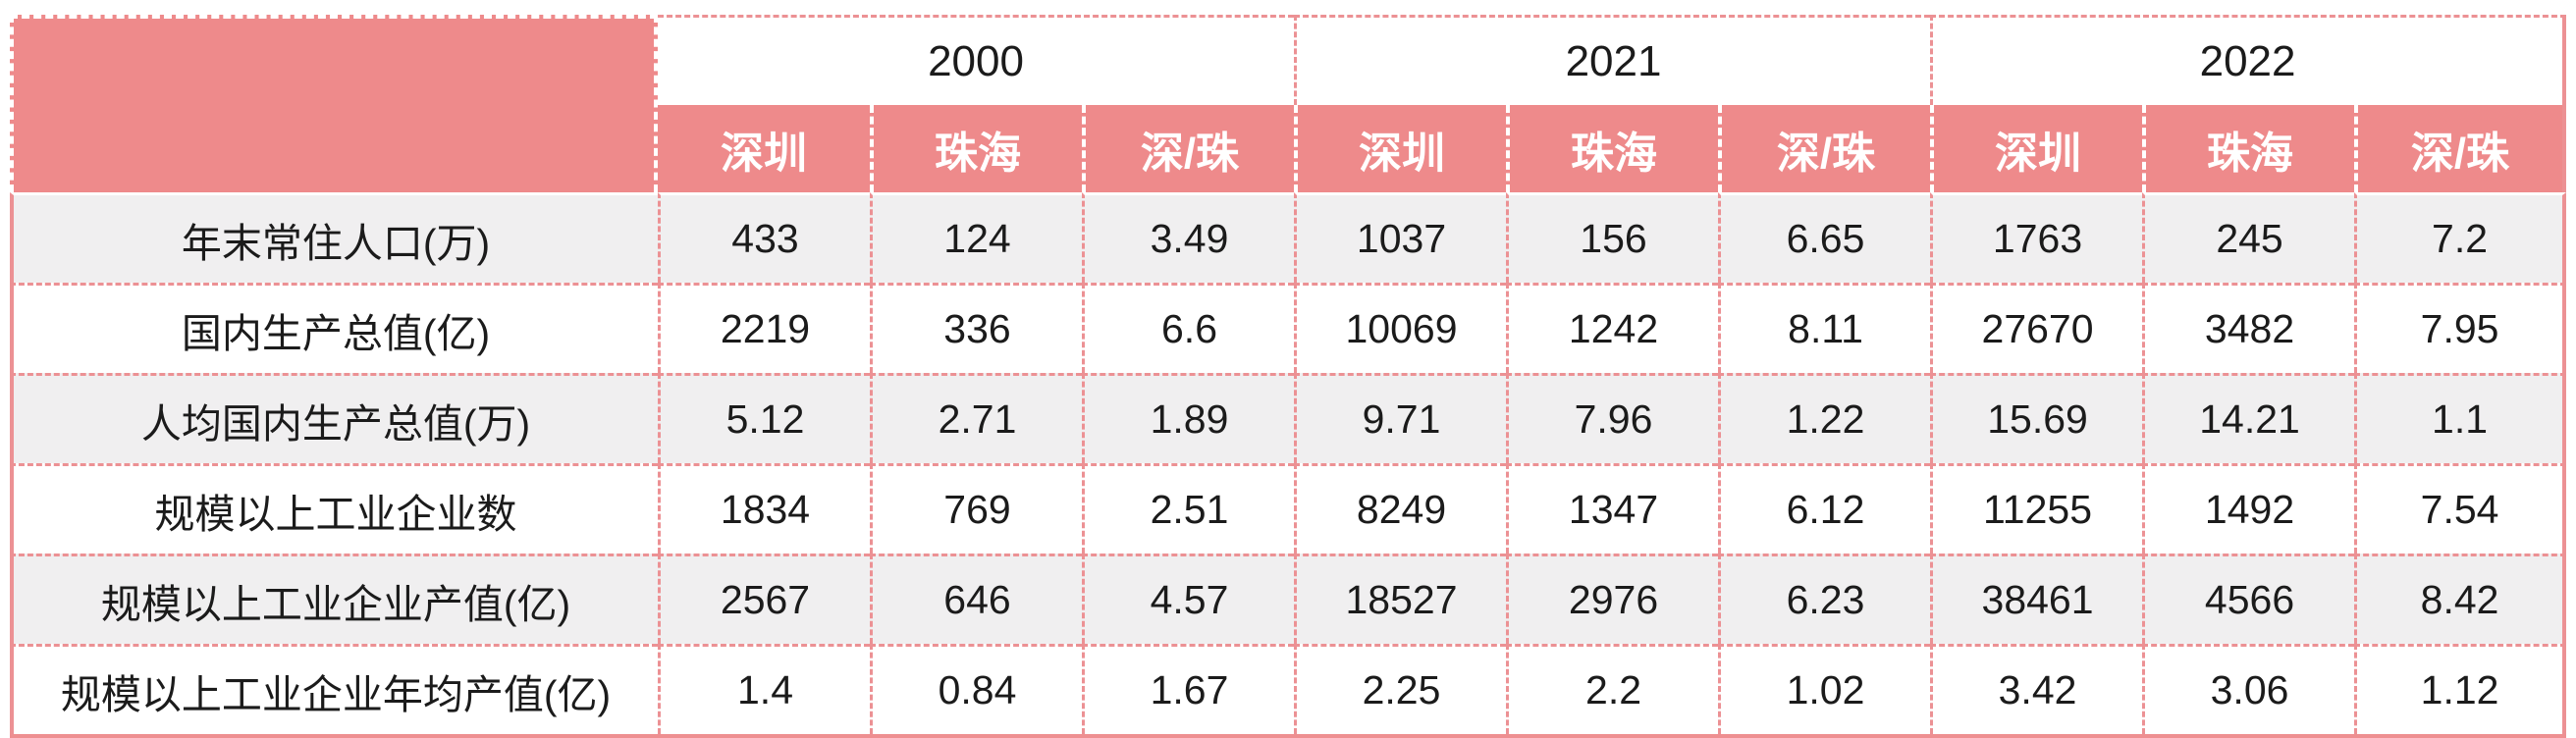  I want to click on value-cell: 8.11, so click(1824, 328).